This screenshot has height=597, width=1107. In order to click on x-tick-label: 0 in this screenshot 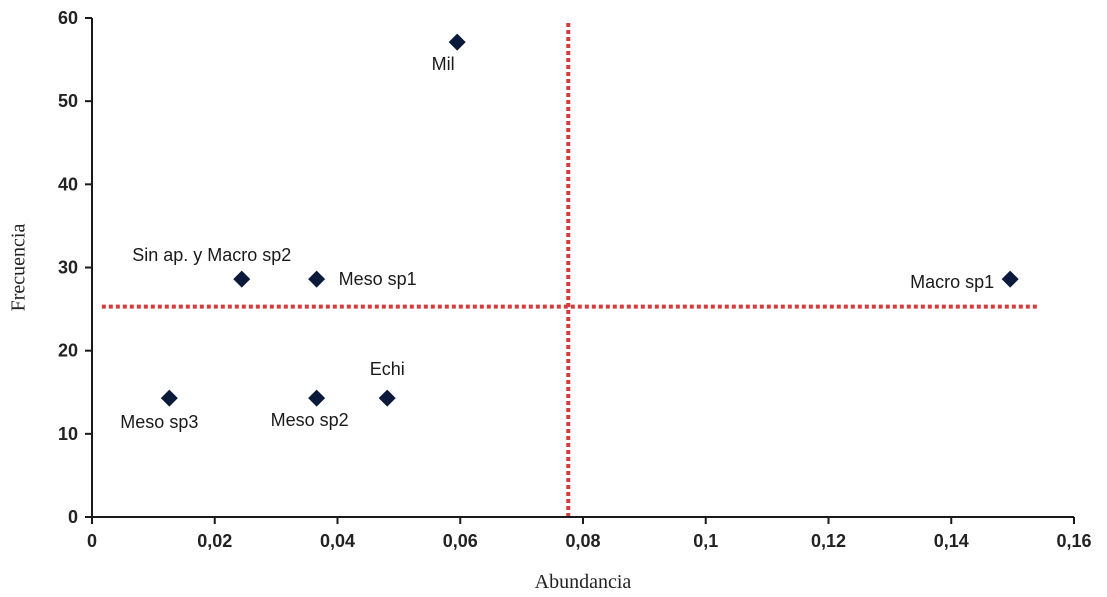, I will do `click(92, 541)`.